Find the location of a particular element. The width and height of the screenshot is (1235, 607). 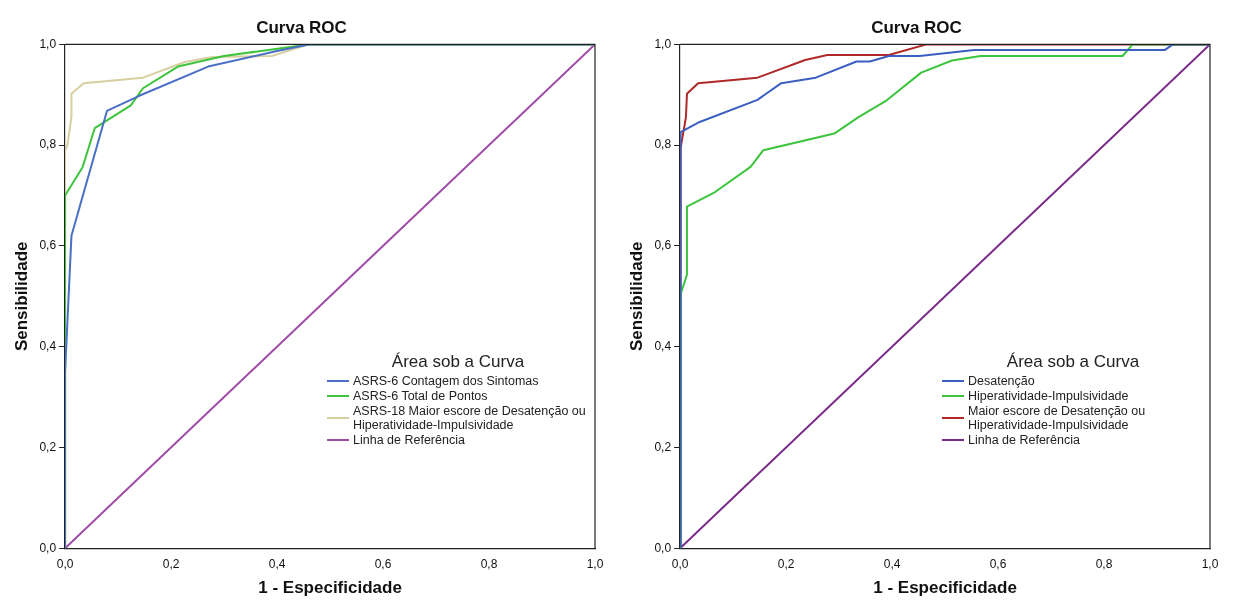

legend-label: Desatenção is located at coordinates (1001, 381).